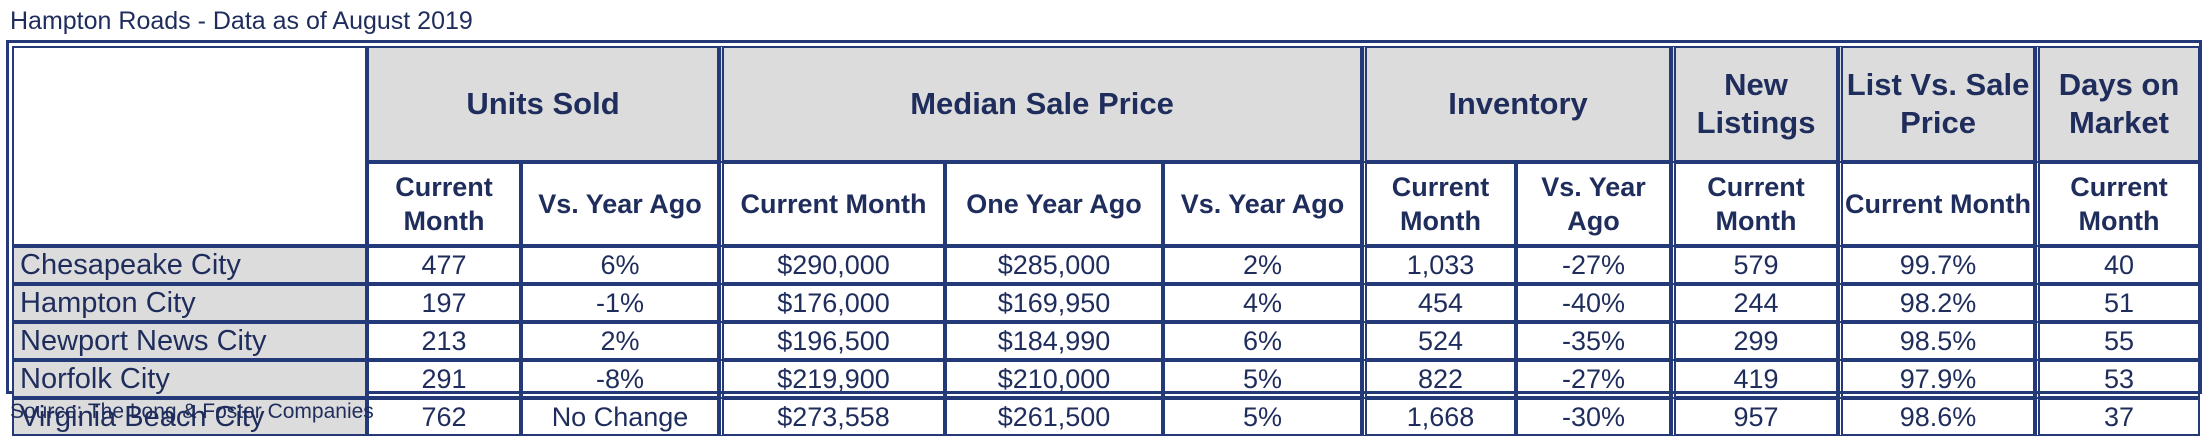  What do you see at coordinates (832, 341) in the screenshot?
I see `price-current-cell: $196,500` at bounding box center [832, 341].